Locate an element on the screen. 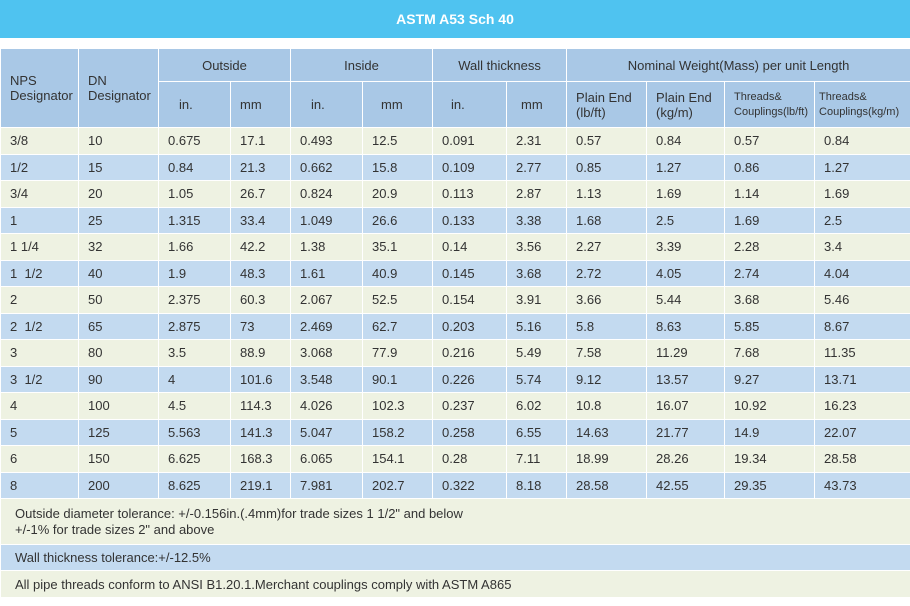  cell-plain-lbft: 5.8 is located at coordinates (607, 326).